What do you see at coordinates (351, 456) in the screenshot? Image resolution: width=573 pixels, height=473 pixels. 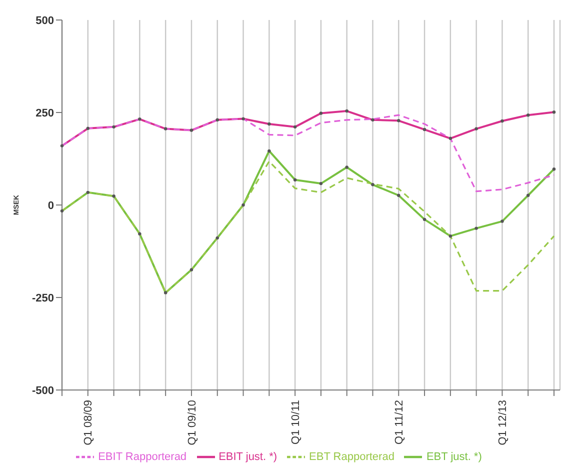 I see `legend-label: EBT Rapporterad` at bounding box center [351, 456].